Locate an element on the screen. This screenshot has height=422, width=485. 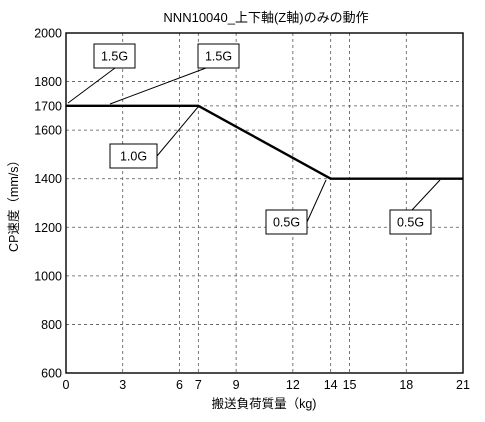
series-line is located at coordinates (264, 142).